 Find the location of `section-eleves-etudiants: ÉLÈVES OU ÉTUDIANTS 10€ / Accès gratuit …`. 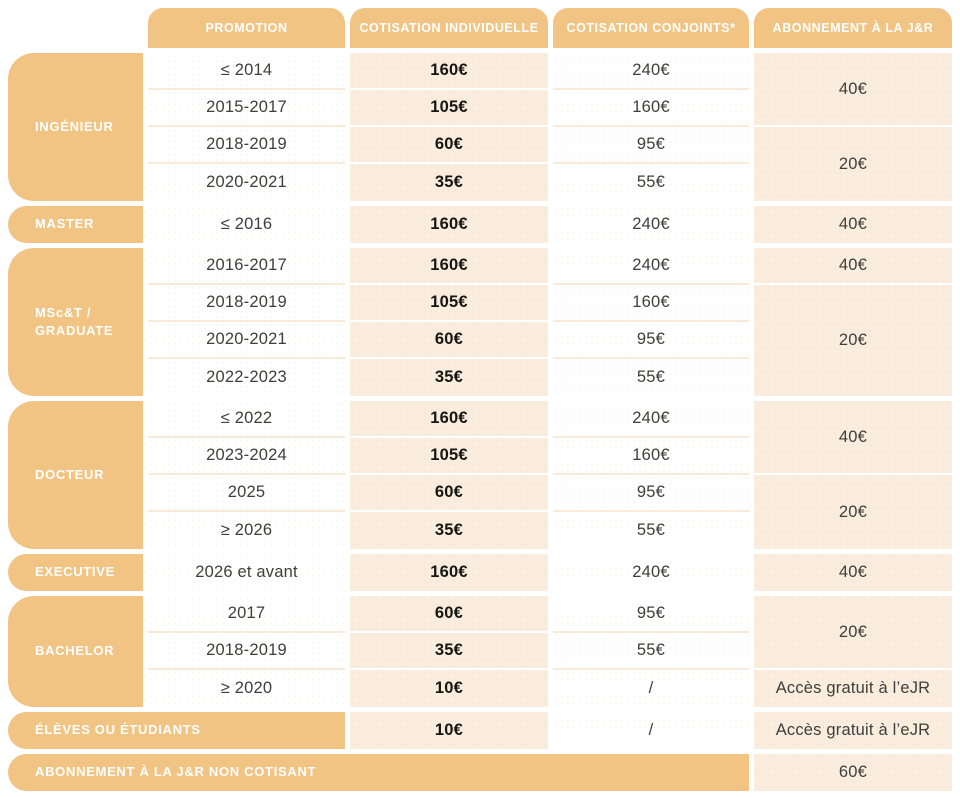

section-eleves-etudiants: ÉLÈVES OU ÉTUDIANTS 10€ / Accès gratuit … is located at coordinates (480, 730).